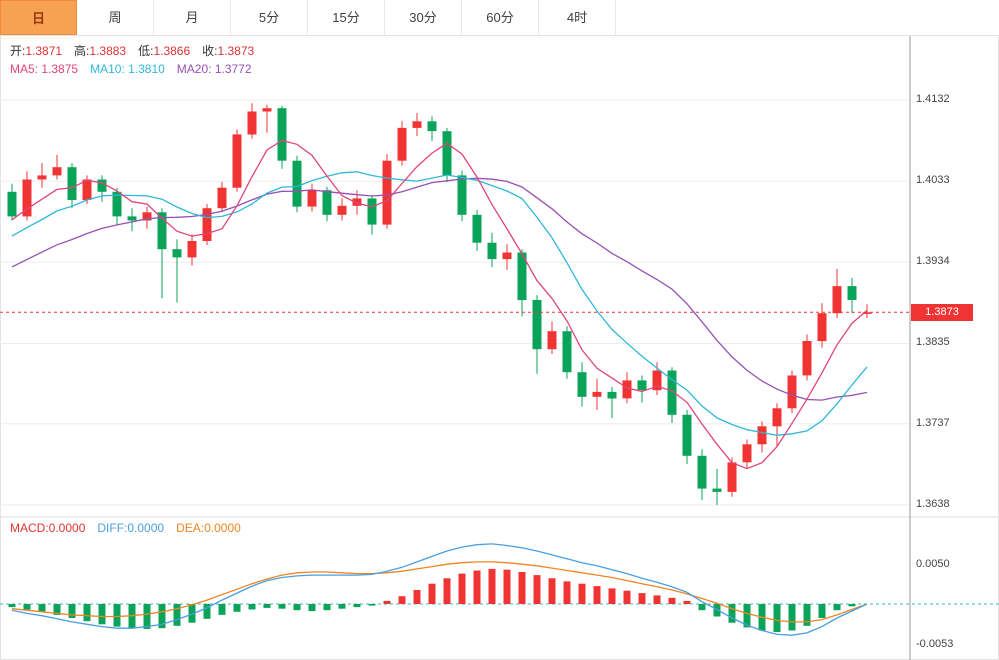 Image resolution: width=999 pixels, height=660 pixels. I want to click on tab-day: 日, so click(38, 17).